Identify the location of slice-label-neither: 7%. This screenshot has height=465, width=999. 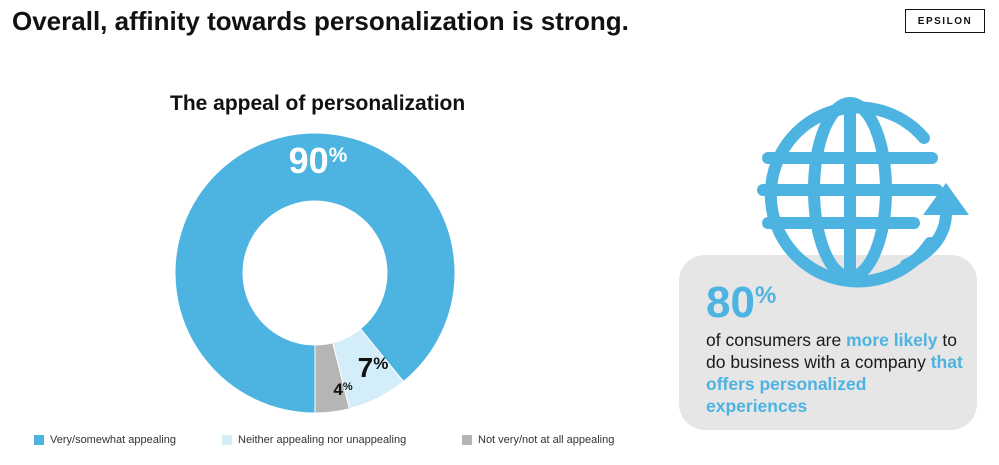
(373, 367).